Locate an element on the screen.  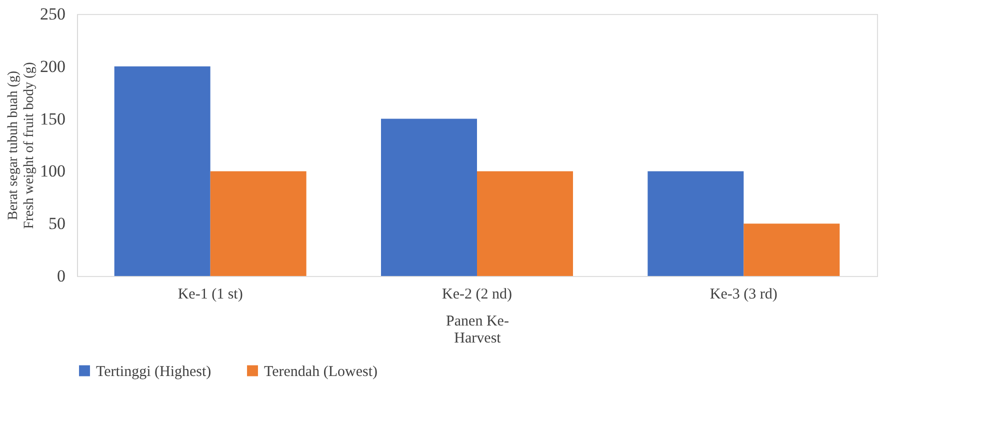
y-tick-label: 200 is located at coordinates (53, 66).